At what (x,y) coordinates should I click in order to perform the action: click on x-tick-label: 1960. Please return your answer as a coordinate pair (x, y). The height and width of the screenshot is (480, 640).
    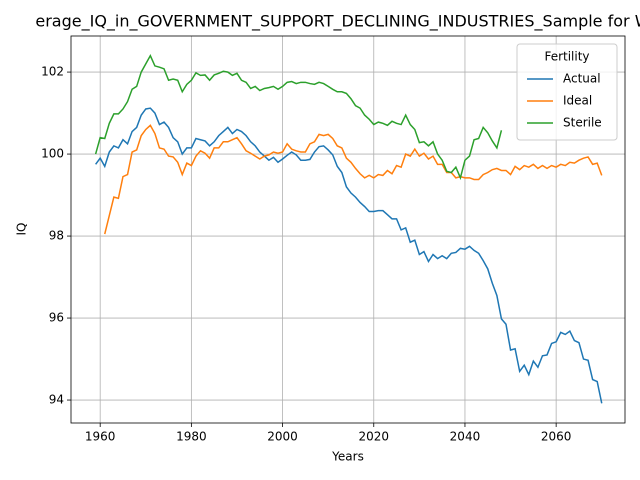
    Looking at the image, I should click on (100, 437).